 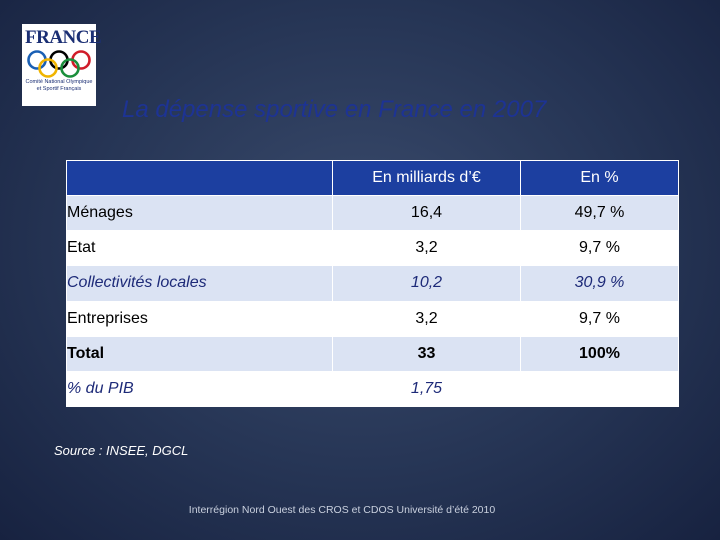 I want to click on row-amount: 33, so click(x=426, y=353).